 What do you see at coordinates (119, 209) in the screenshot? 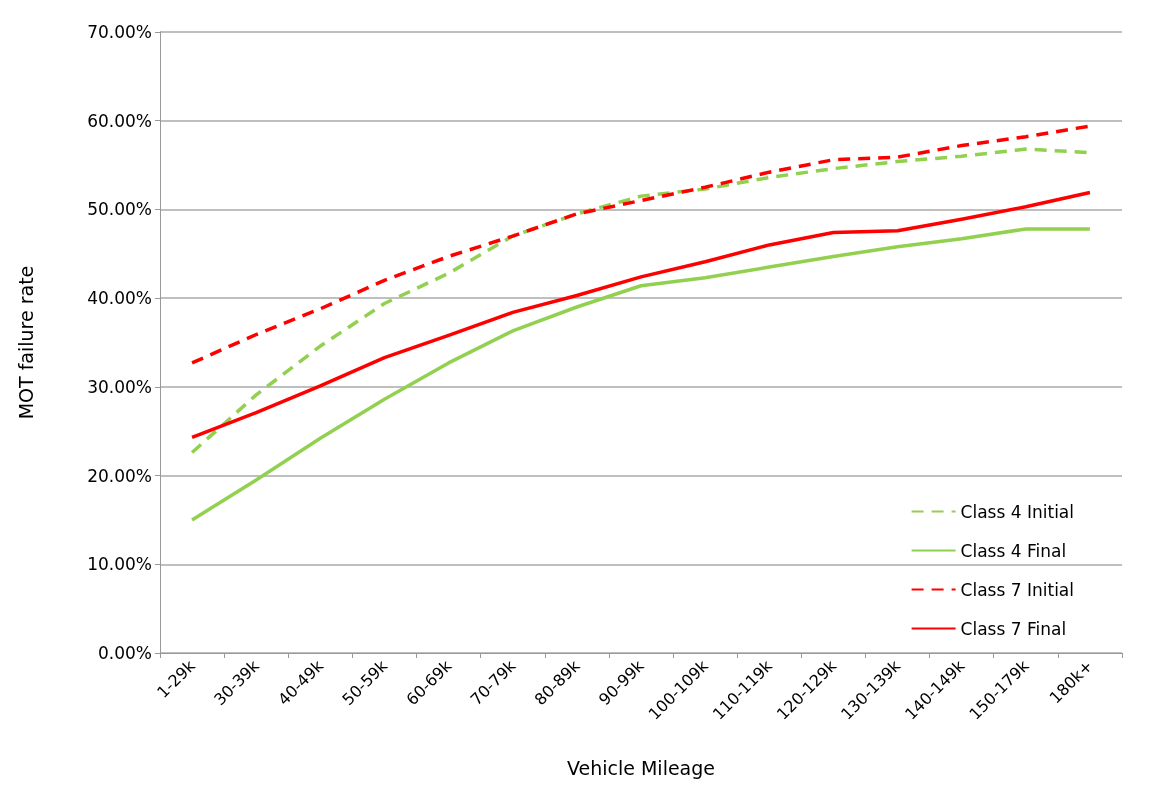
I see `y-tick-label: 50.00%` at bounding box center [119, 209].